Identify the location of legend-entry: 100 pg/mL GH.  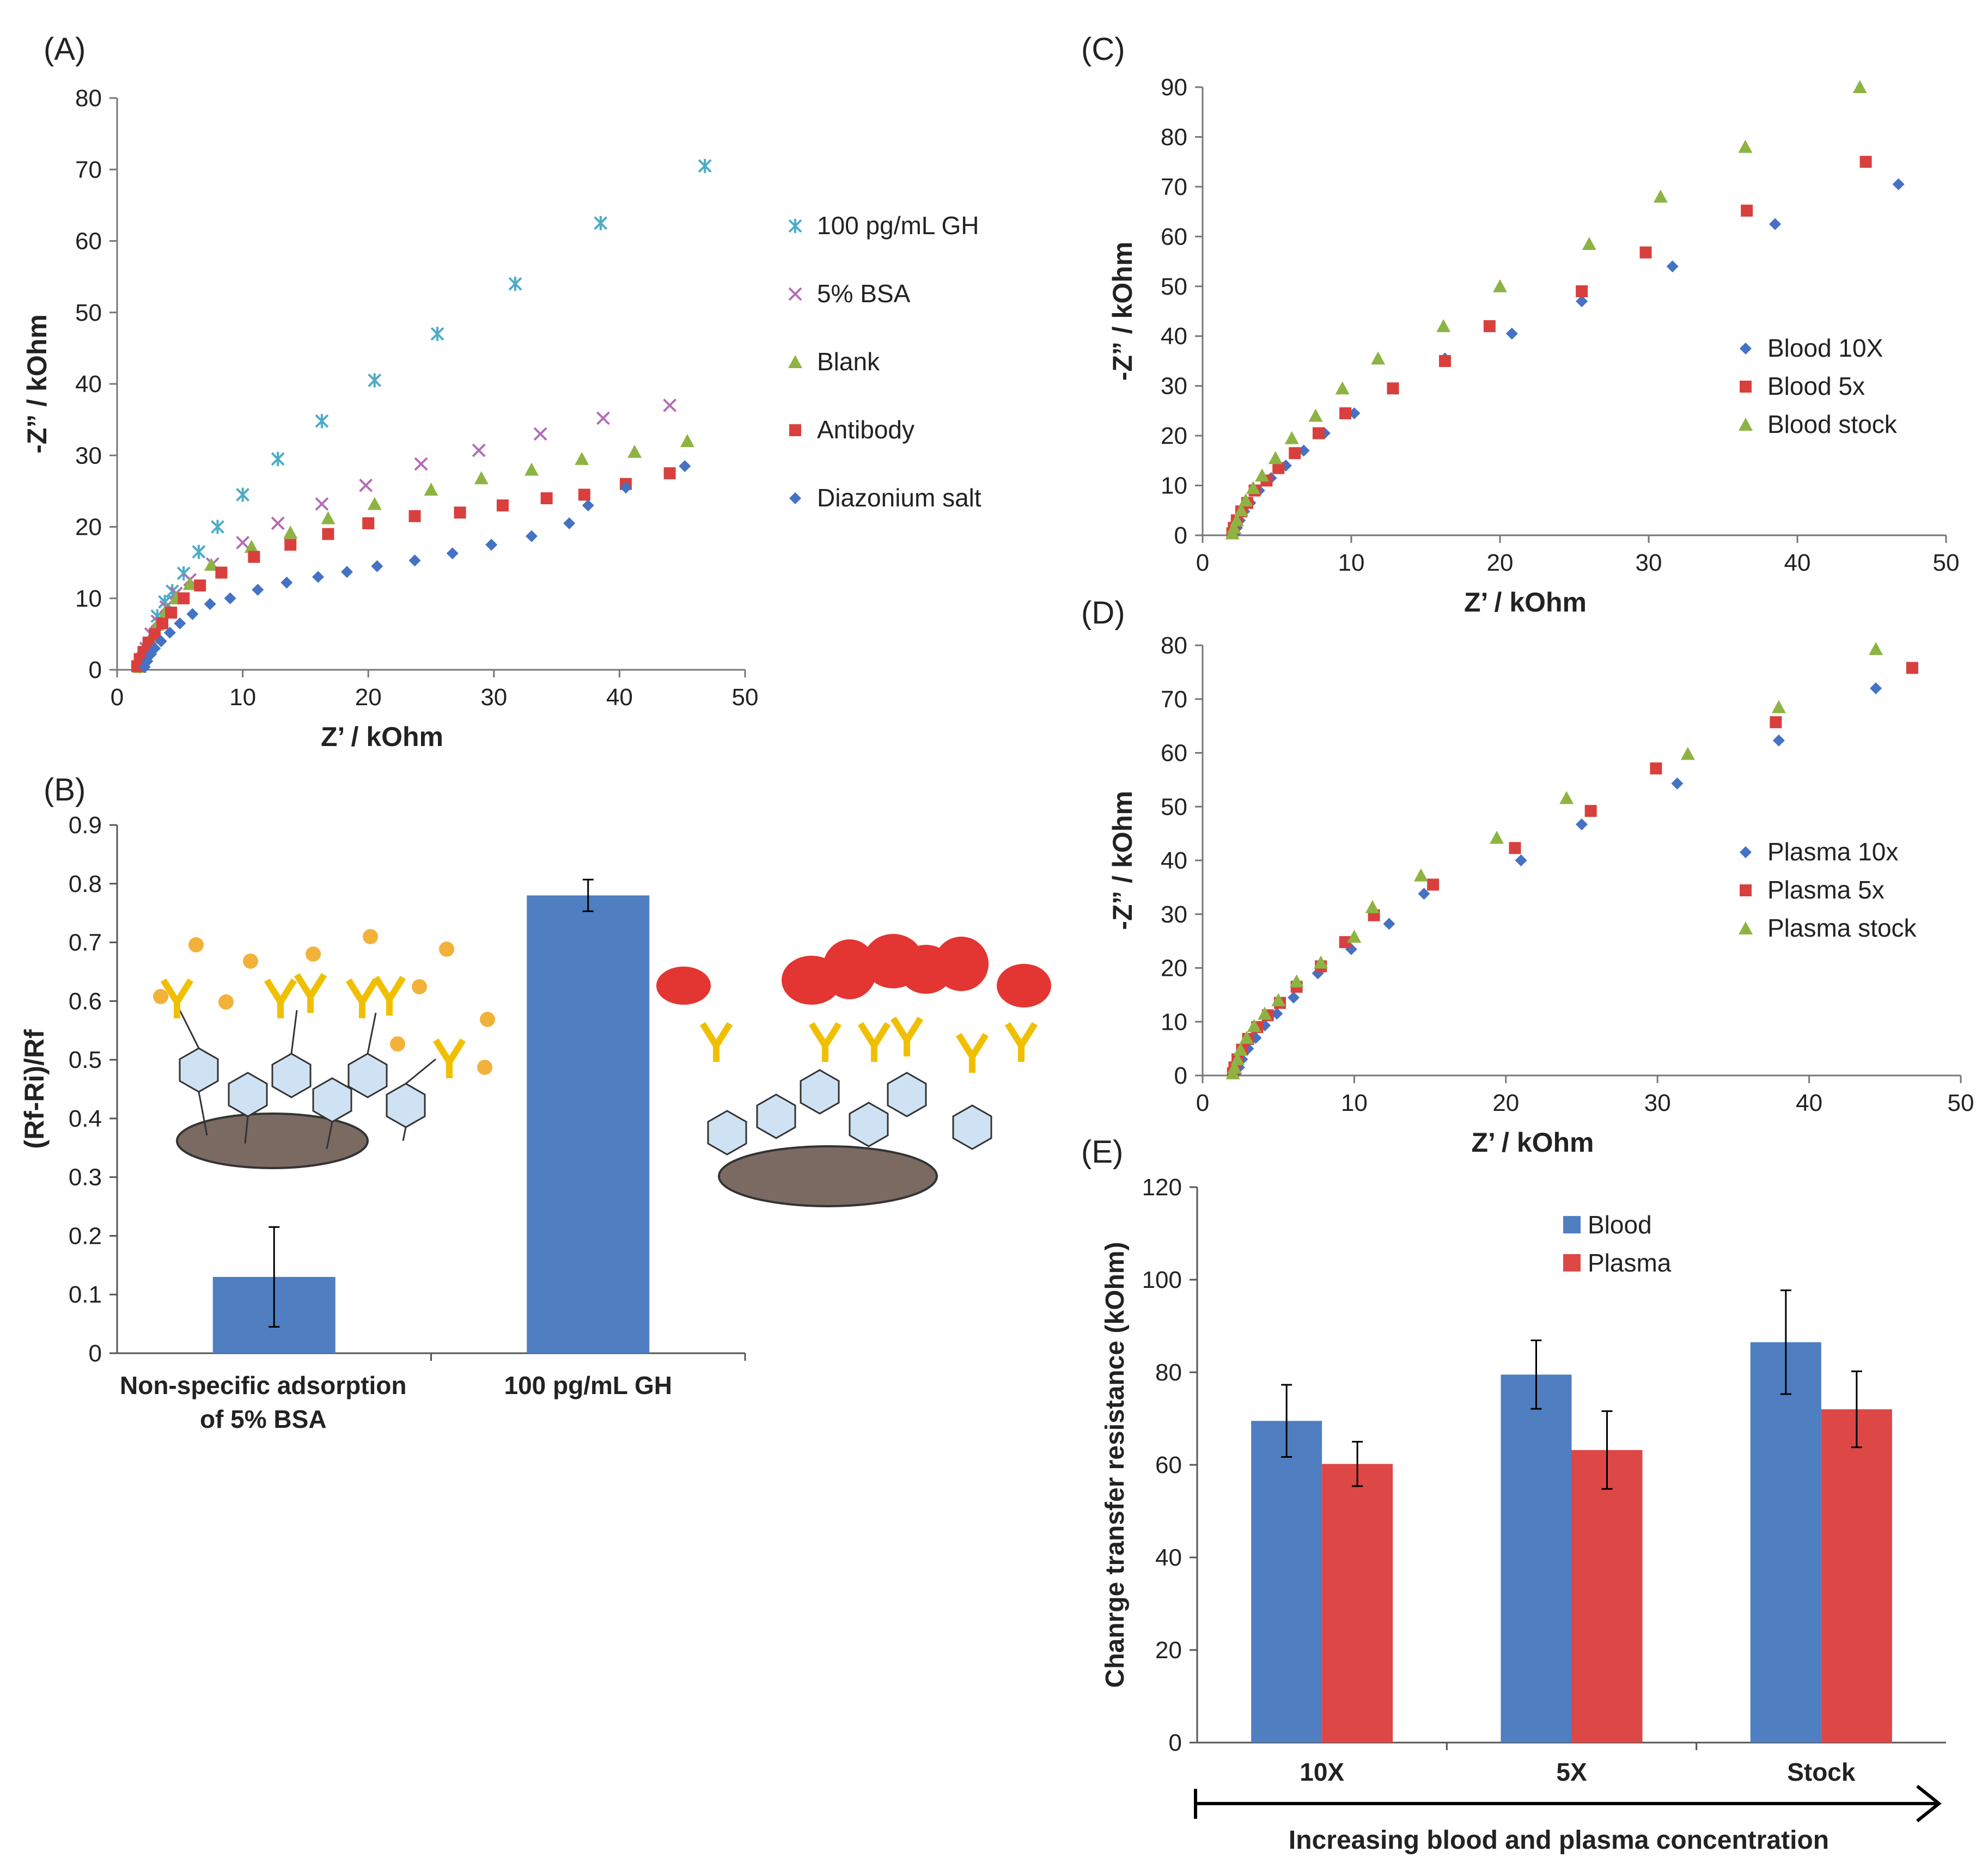
(898, 226).